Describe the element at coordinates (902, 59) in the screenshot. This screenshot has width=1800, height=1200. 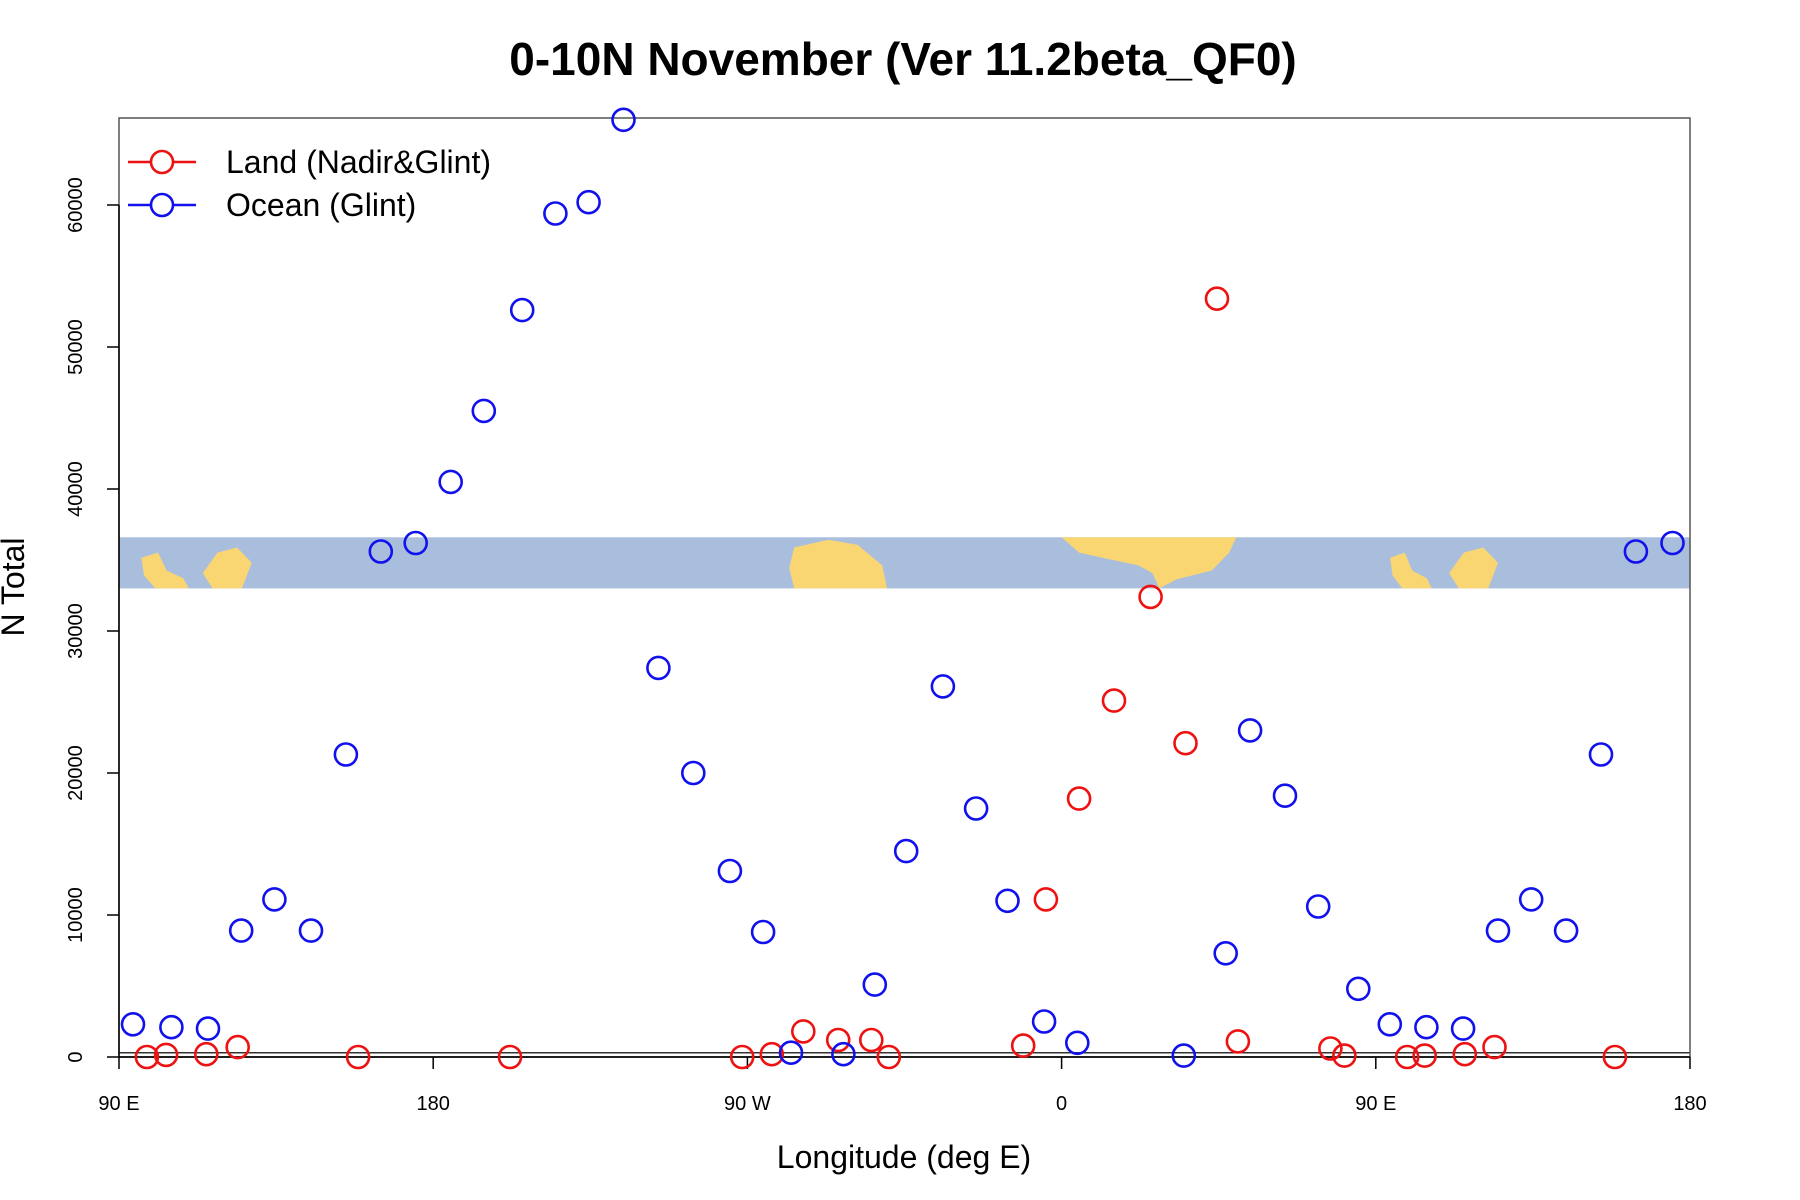
I see `chart-title: 0-10N November (Ver 11.2beta_QF0)` at that location.